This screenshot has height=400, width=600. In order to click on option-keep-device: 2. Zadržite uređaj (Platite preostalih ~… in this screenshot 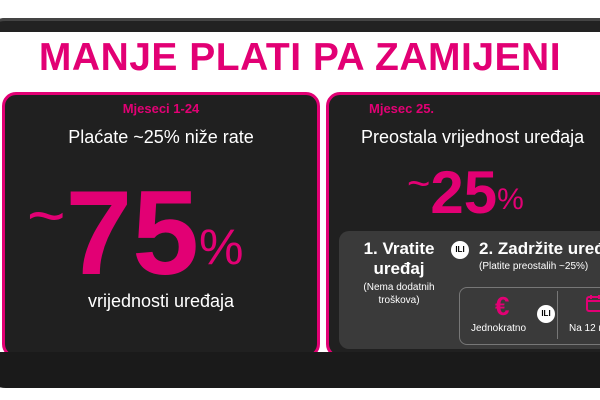, I will do `click(539, 256)`.